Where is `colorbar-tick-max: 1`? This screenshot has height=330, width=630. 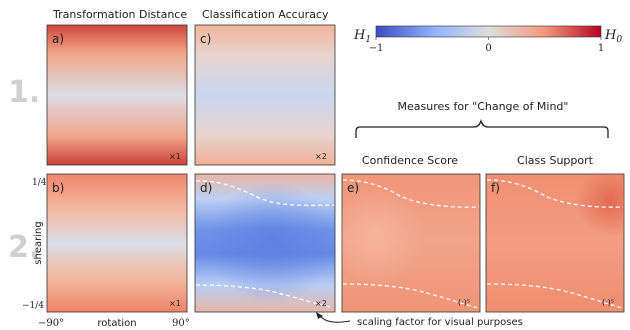 colorbar-tick-max: 1 is located at coordinates (601, 48).